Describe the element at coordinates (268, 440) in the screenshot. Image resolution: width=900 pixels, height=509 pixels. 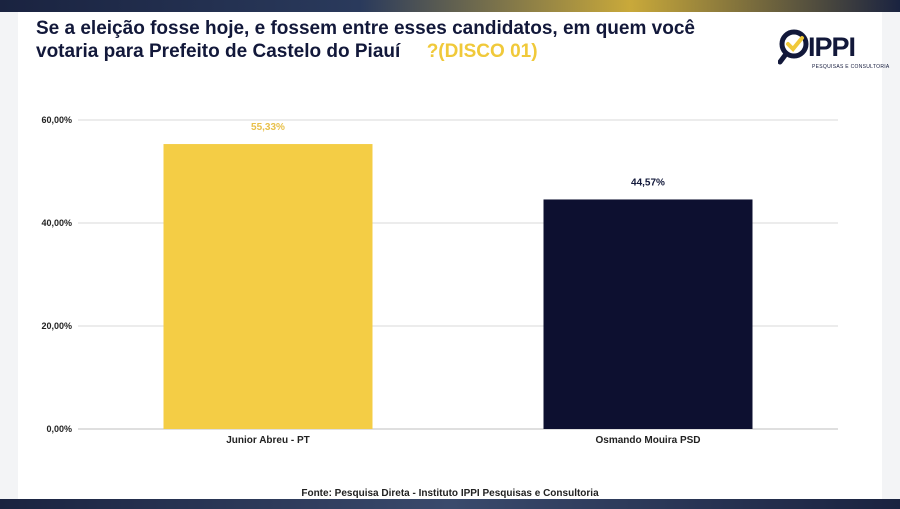
I see `x-tick-label: Junior Abreu - PT` at that location.